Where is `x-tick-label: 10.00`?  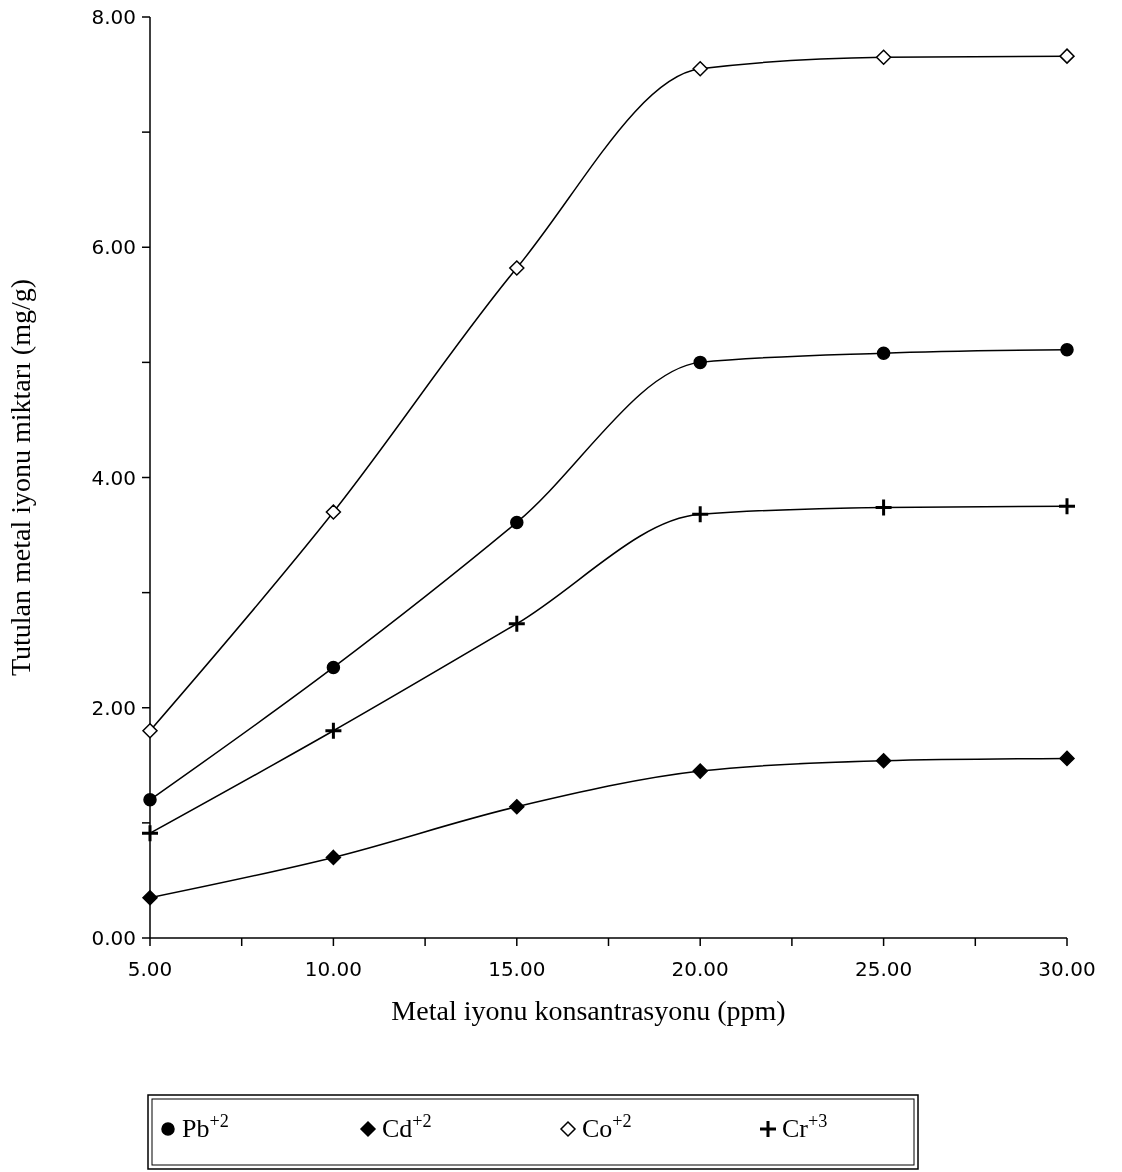 x-tick-label: 10.00 is located at coordinates (333, 969).